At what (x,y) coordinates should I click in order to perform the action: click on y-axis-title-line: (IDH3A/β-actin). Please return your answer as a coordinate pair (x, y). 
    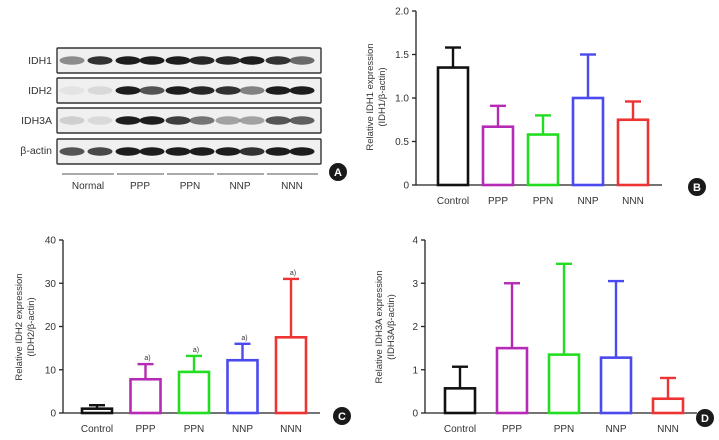
    Looking at the image, I should click on (391, 327).